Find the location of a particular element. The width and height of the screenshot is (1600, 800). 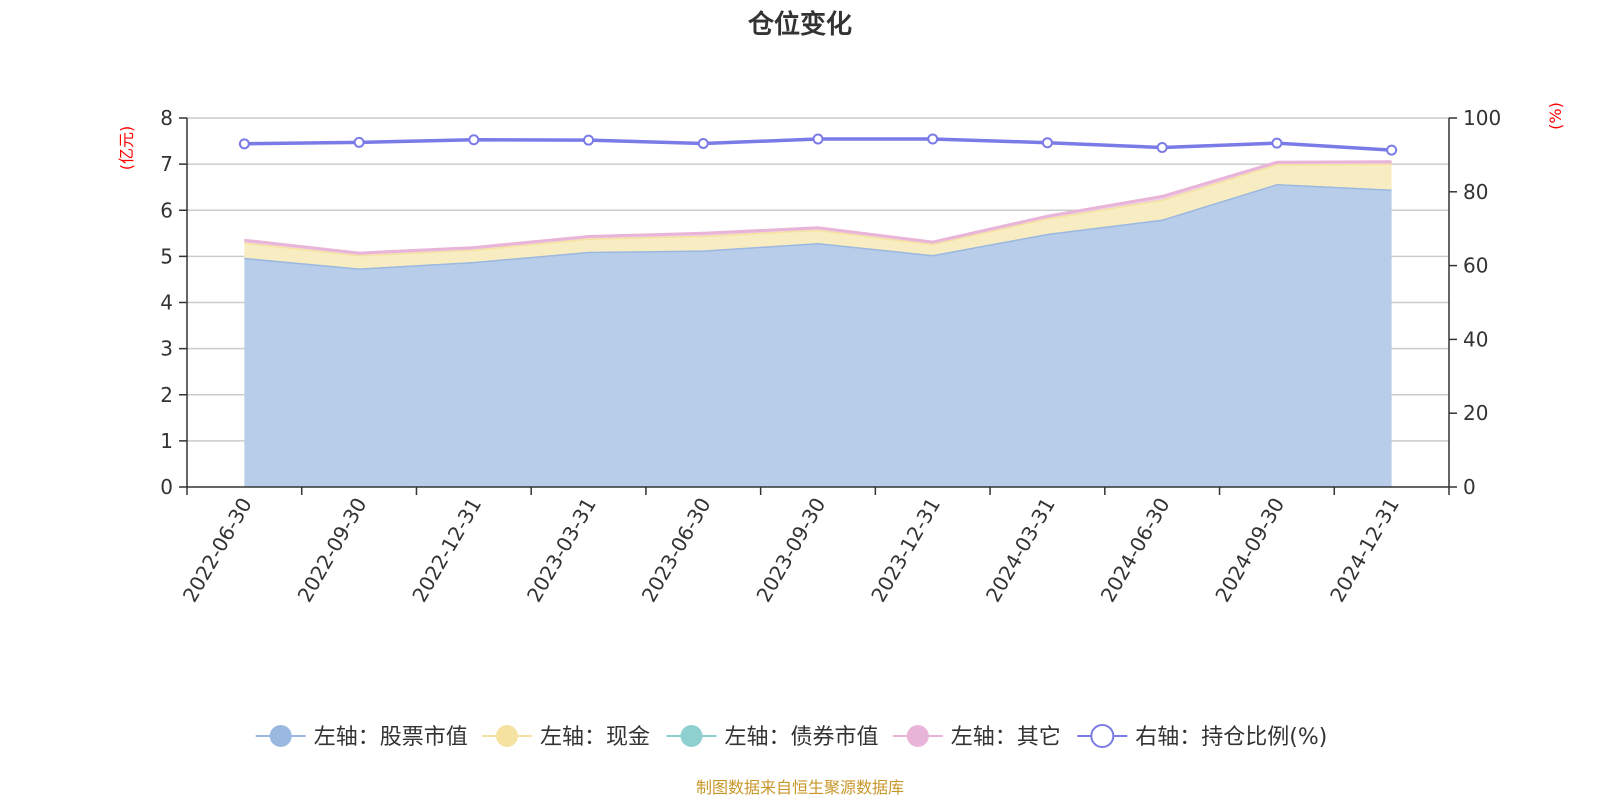

right-axis-tick-label: 40 is located at coordinates (1475, 339).